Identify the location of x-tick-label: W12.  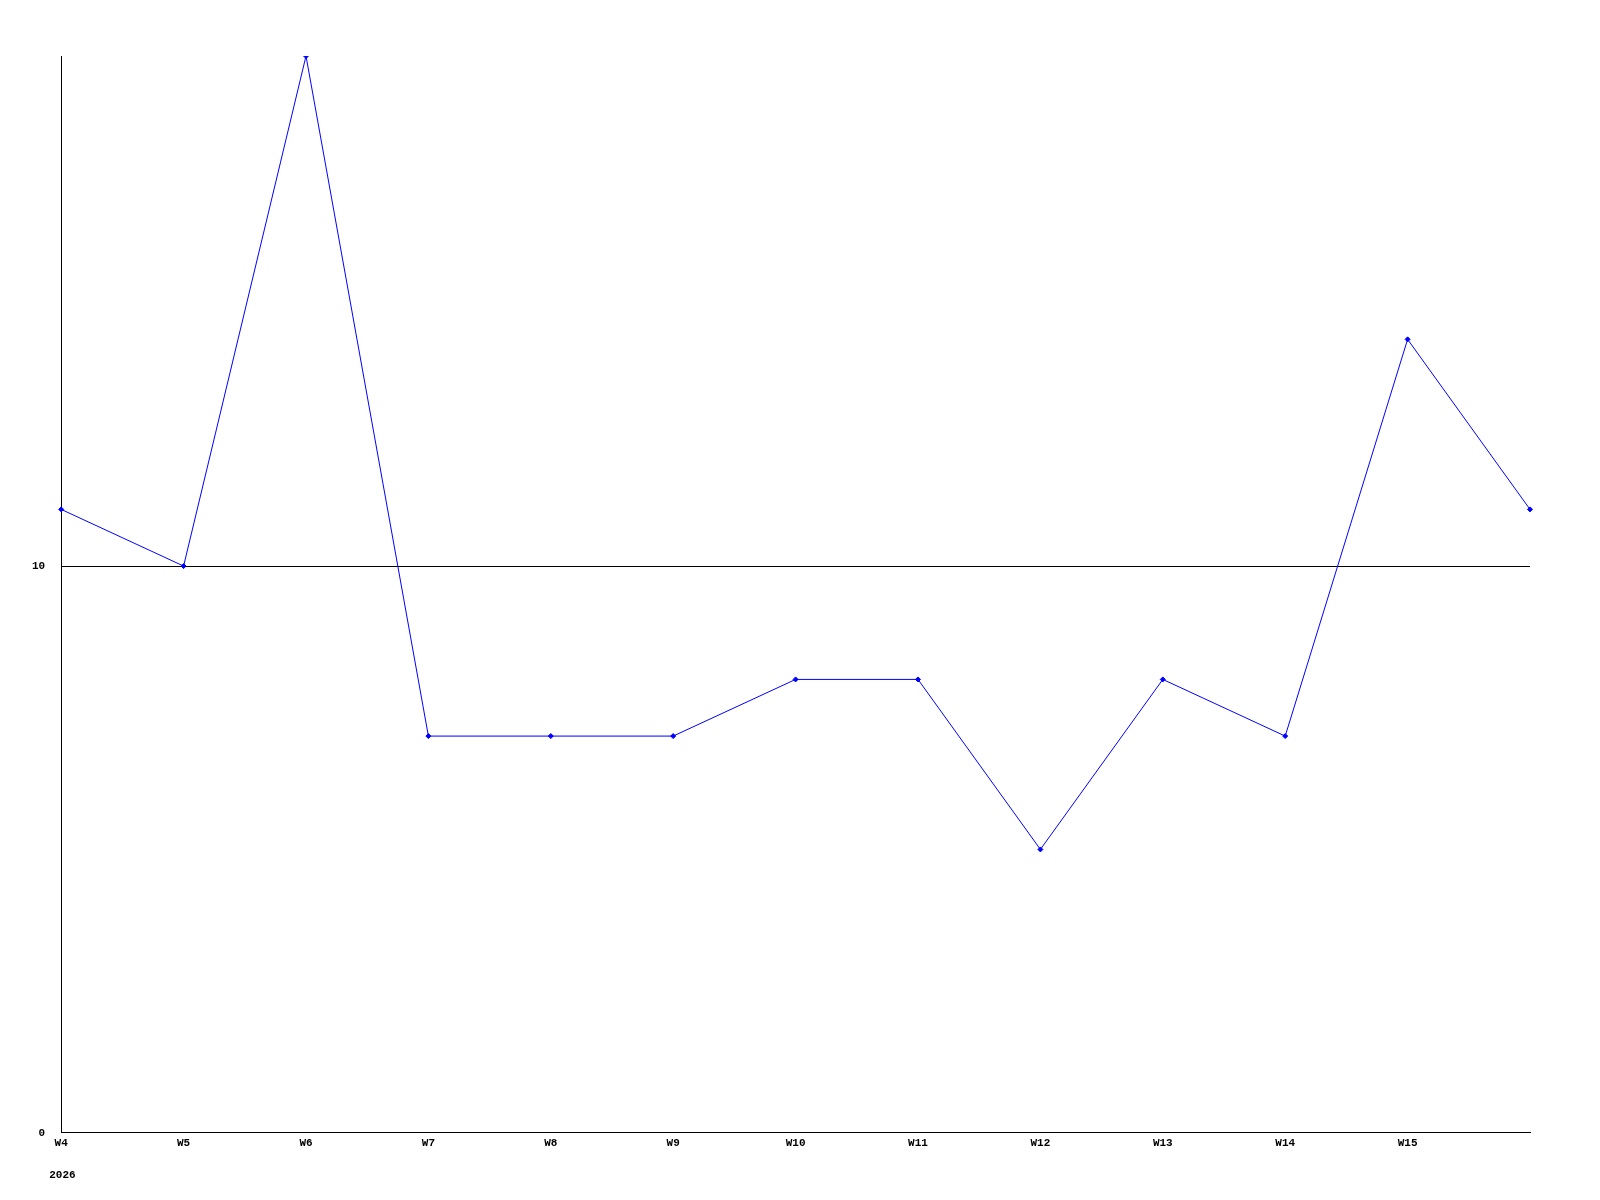
(1040, 1143).